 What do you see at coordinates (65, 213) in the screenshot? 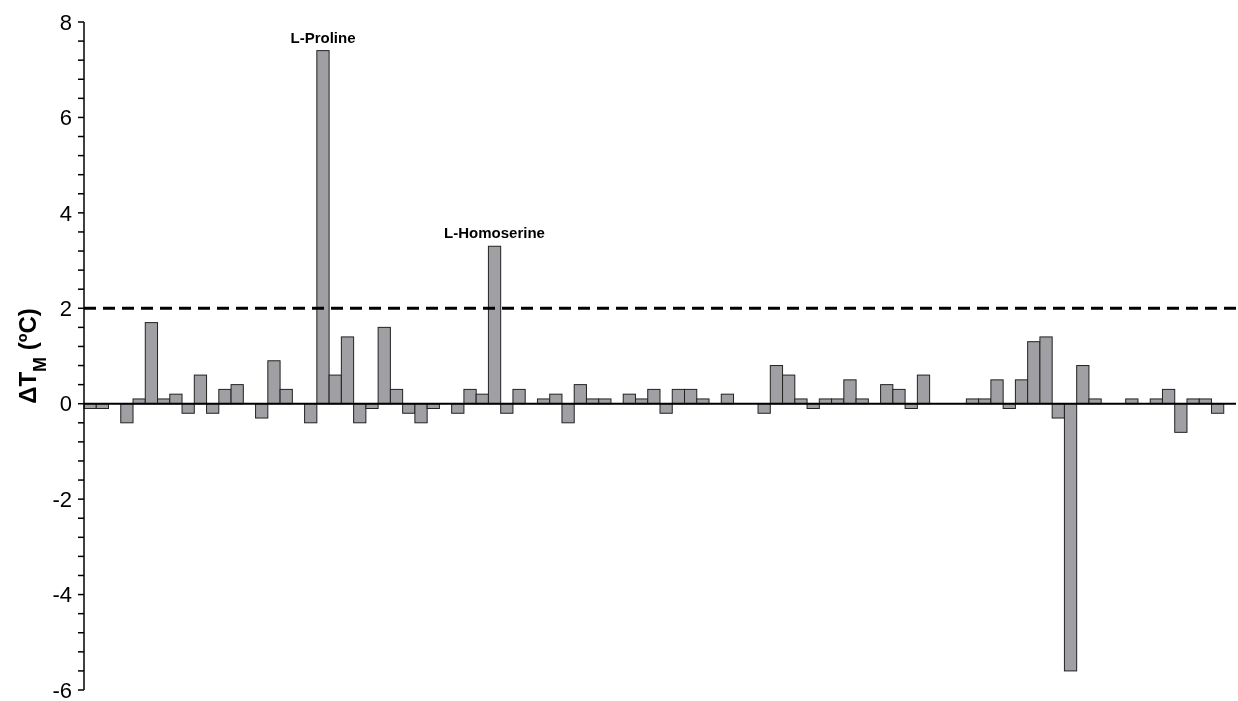
I see `y-tick-label: 4` at bounding box center [65, 213].